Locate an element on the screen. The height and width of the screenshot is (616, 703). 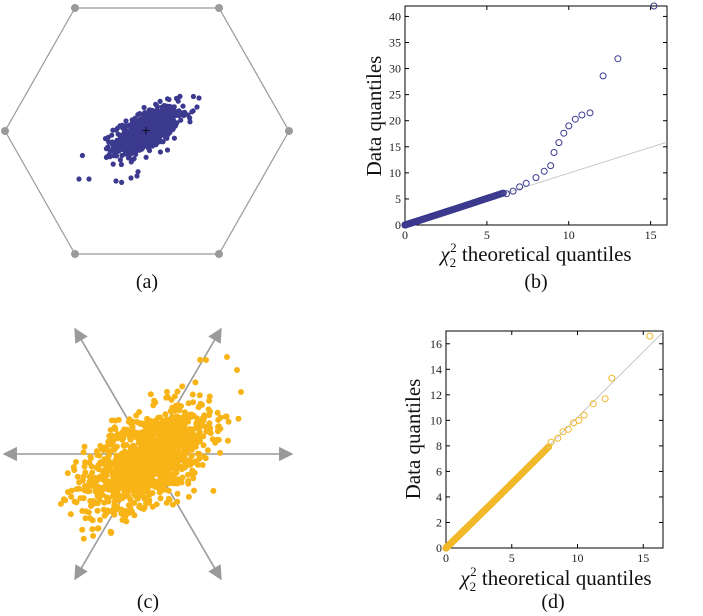
center-plus-mark: + is located at coordinates (145, 131).